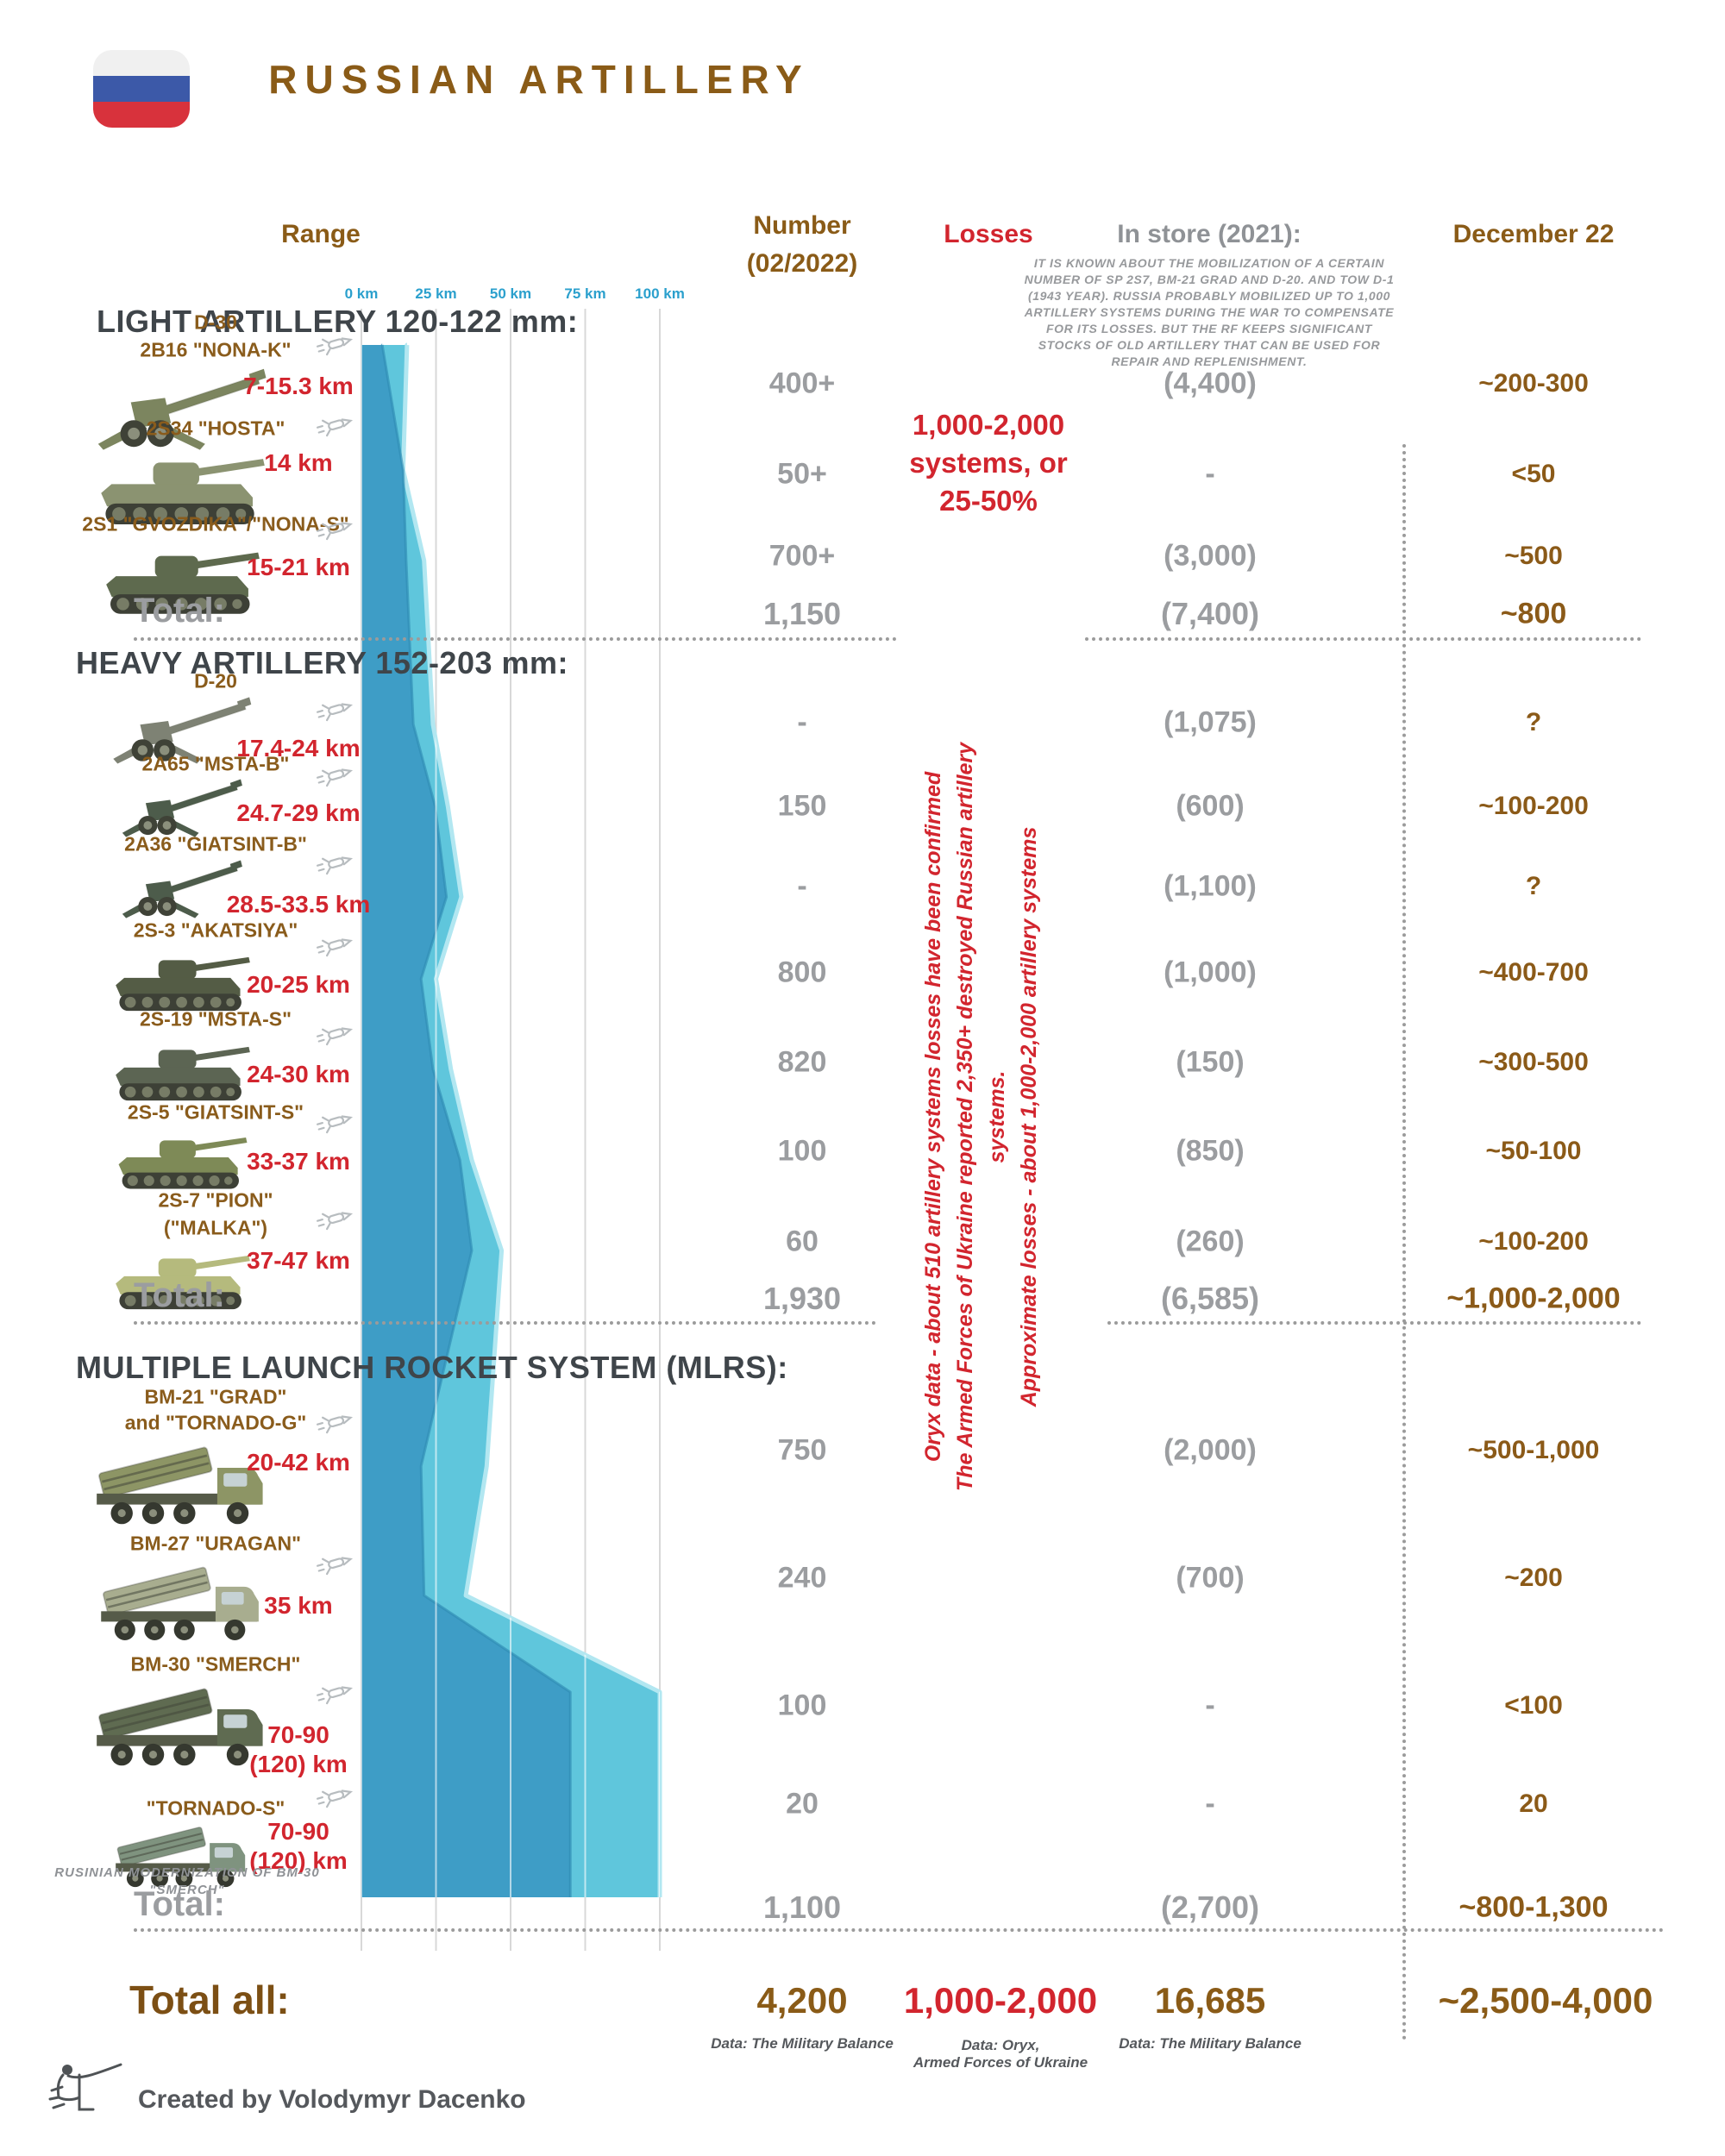 The height and width of the screenshot is (2156, 1725). Describe the element at coordinates (298, 748) in the screenshot. I see `range-label: 17.4-24 km` at that location.